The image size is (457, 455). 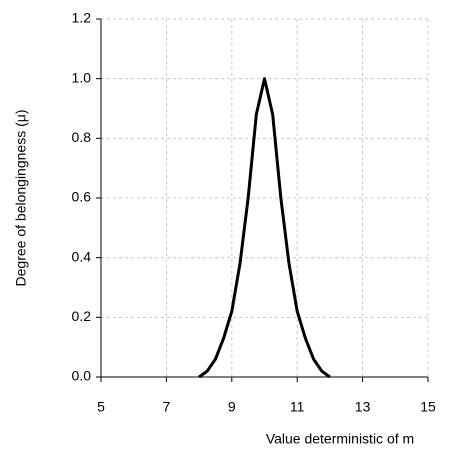 What do you see at coordinates (428, 407) in the screenshot?
I see `x-tick-label: 15` at bounding box center [428, 407].